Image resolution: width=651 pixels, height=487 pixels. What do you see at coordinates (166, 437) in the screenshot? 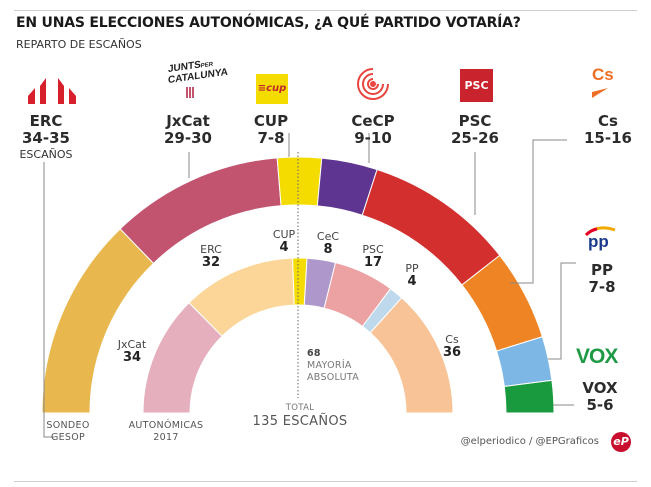
I see `inner-ring-label-line2: 2017` at bounding box center [166, 437].